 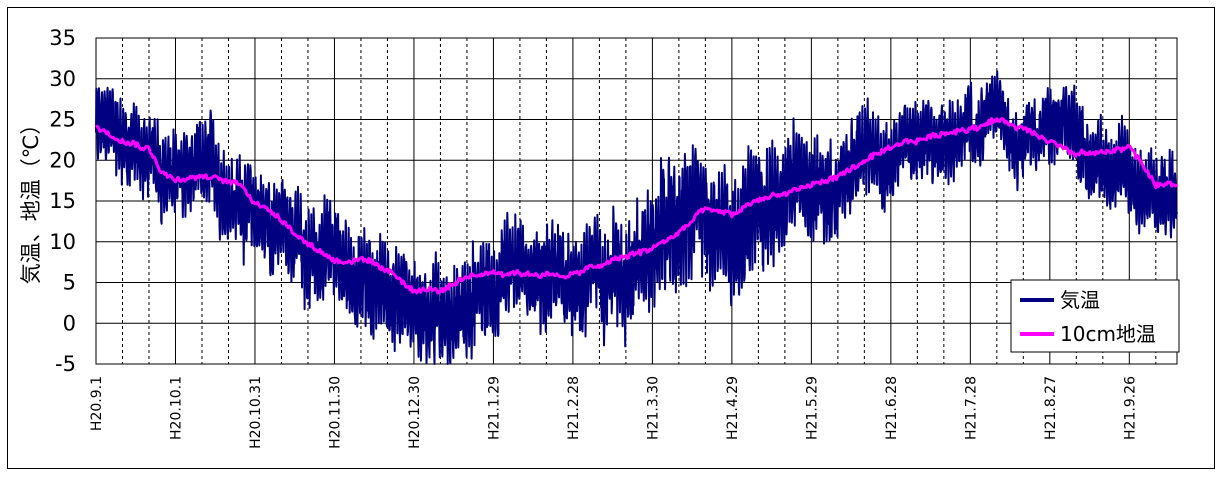 I want to click on x-tick-label: H21.2.28, so click(x=574, y=408).